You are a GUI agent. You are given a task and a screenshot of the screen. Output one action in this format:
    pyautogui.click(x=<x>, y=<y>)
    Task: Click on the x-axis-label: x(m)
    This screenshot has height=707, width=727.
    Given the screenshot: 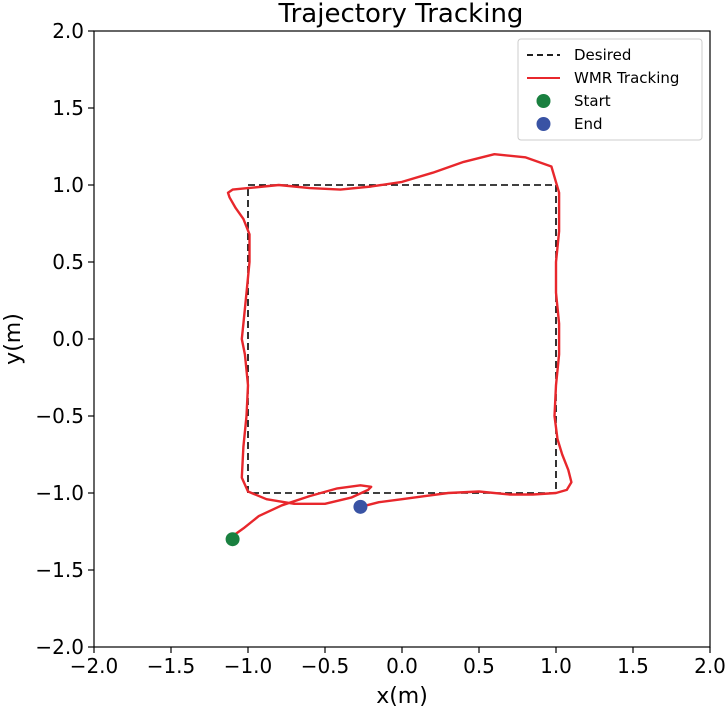 What is the action you would take?
    pyautogui.click(x=402, y=695)
    